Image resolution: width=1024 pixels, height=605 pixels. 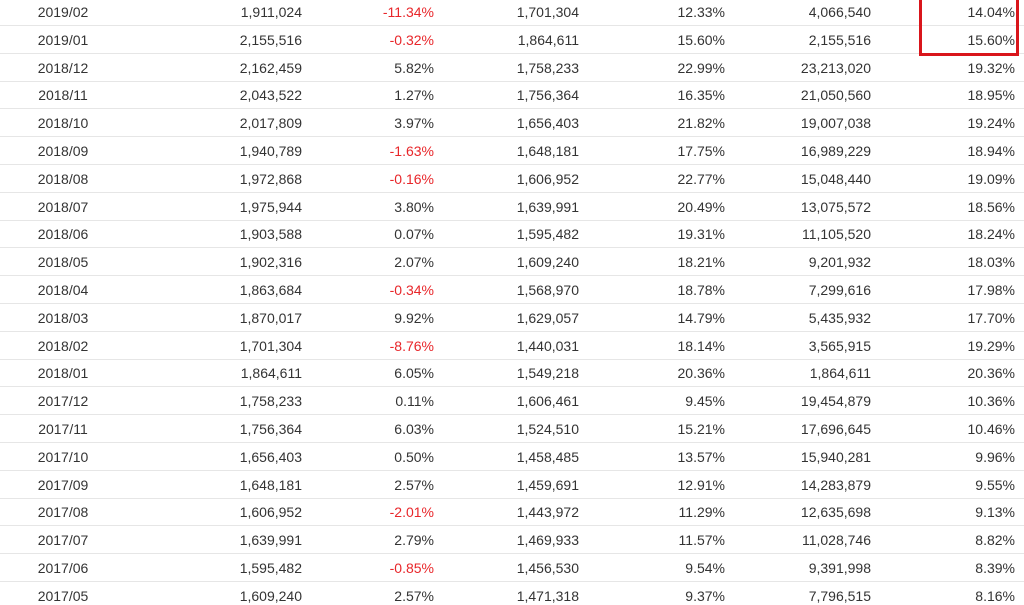 I want to click on cell-change-3: 17.98%, so click(x=991, y=290).